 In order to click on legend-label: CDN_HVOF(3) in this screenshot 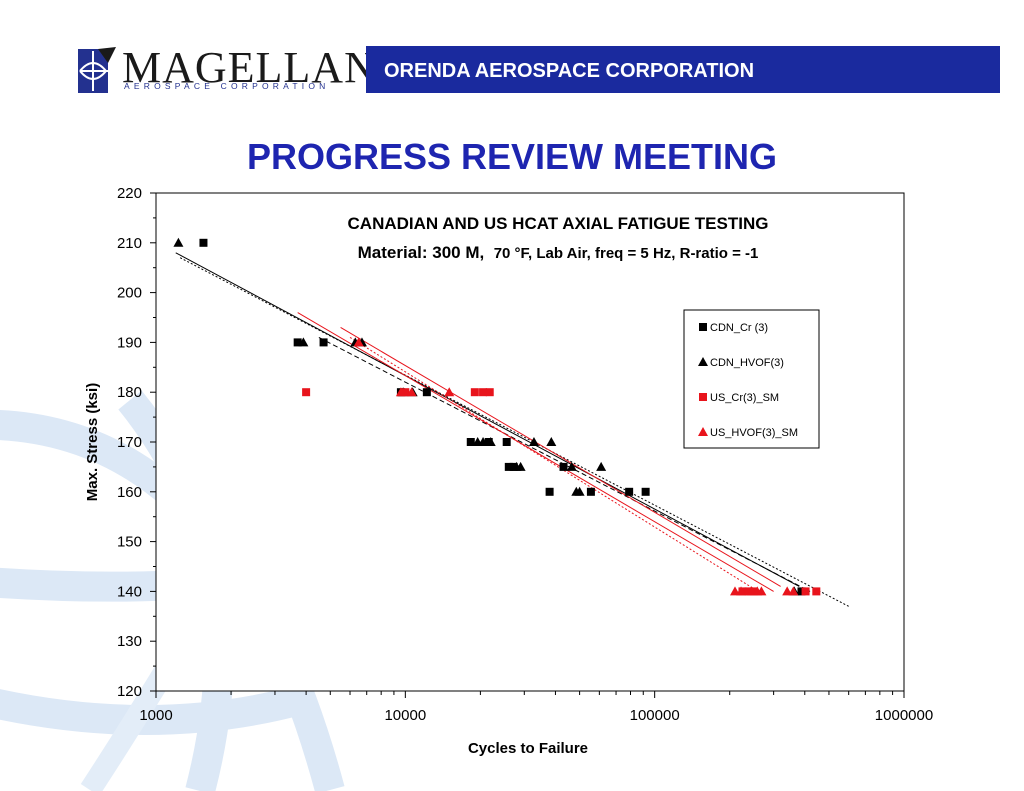, I will do `click(747, 363)`.